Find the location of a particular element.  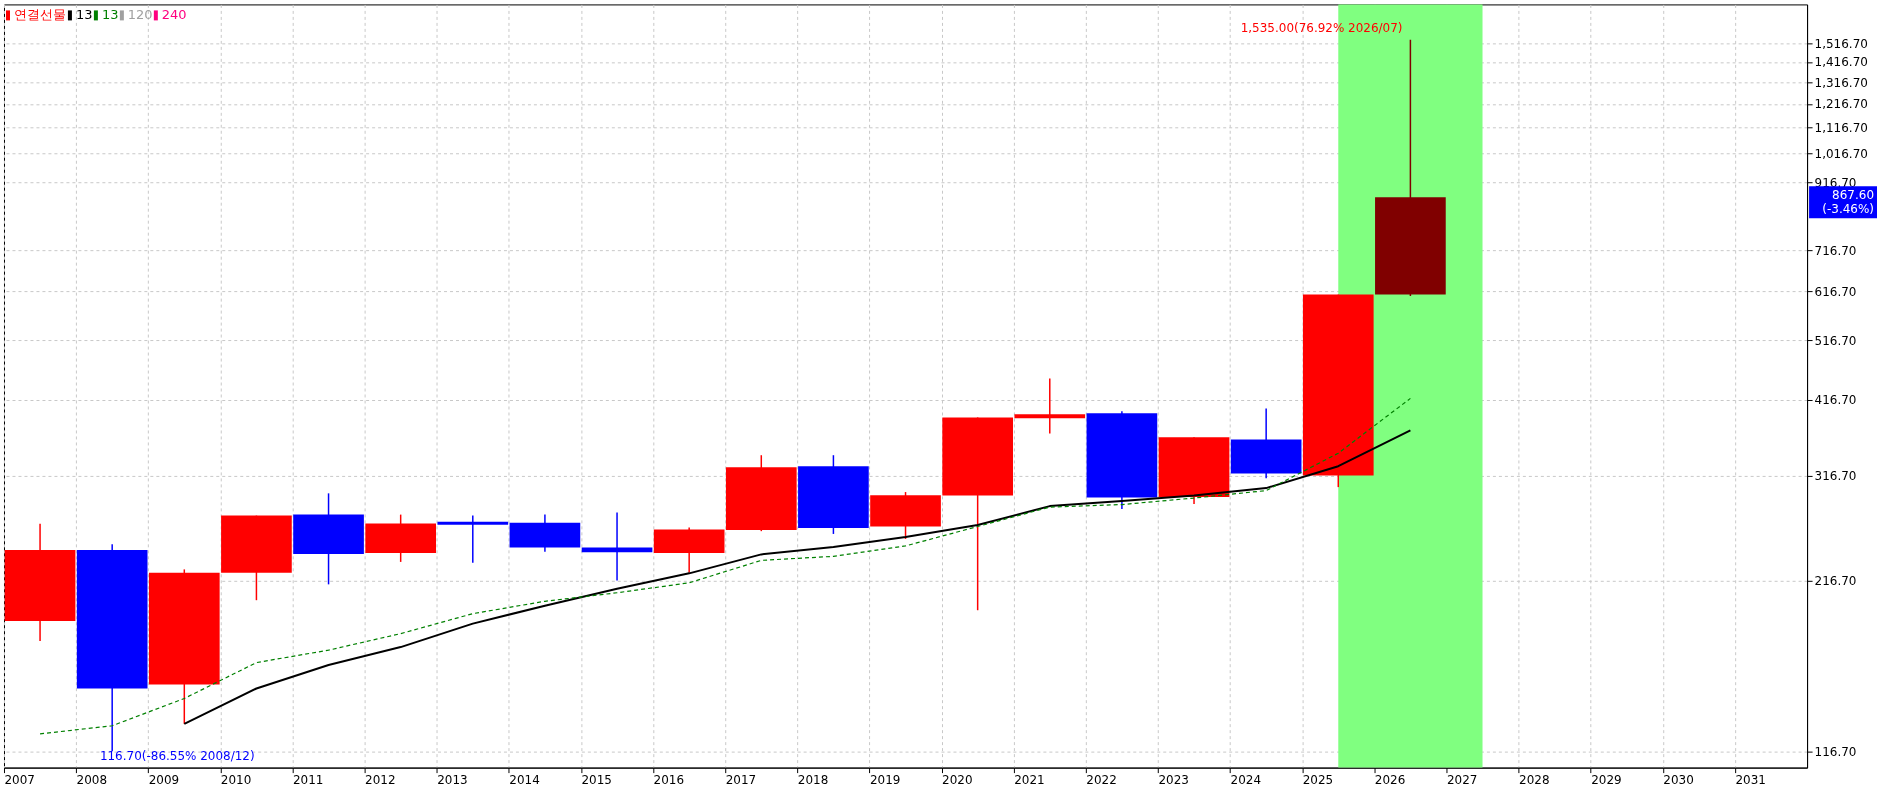

y-tick-label: 1,116.70 is located at coordinates (1841, 128).